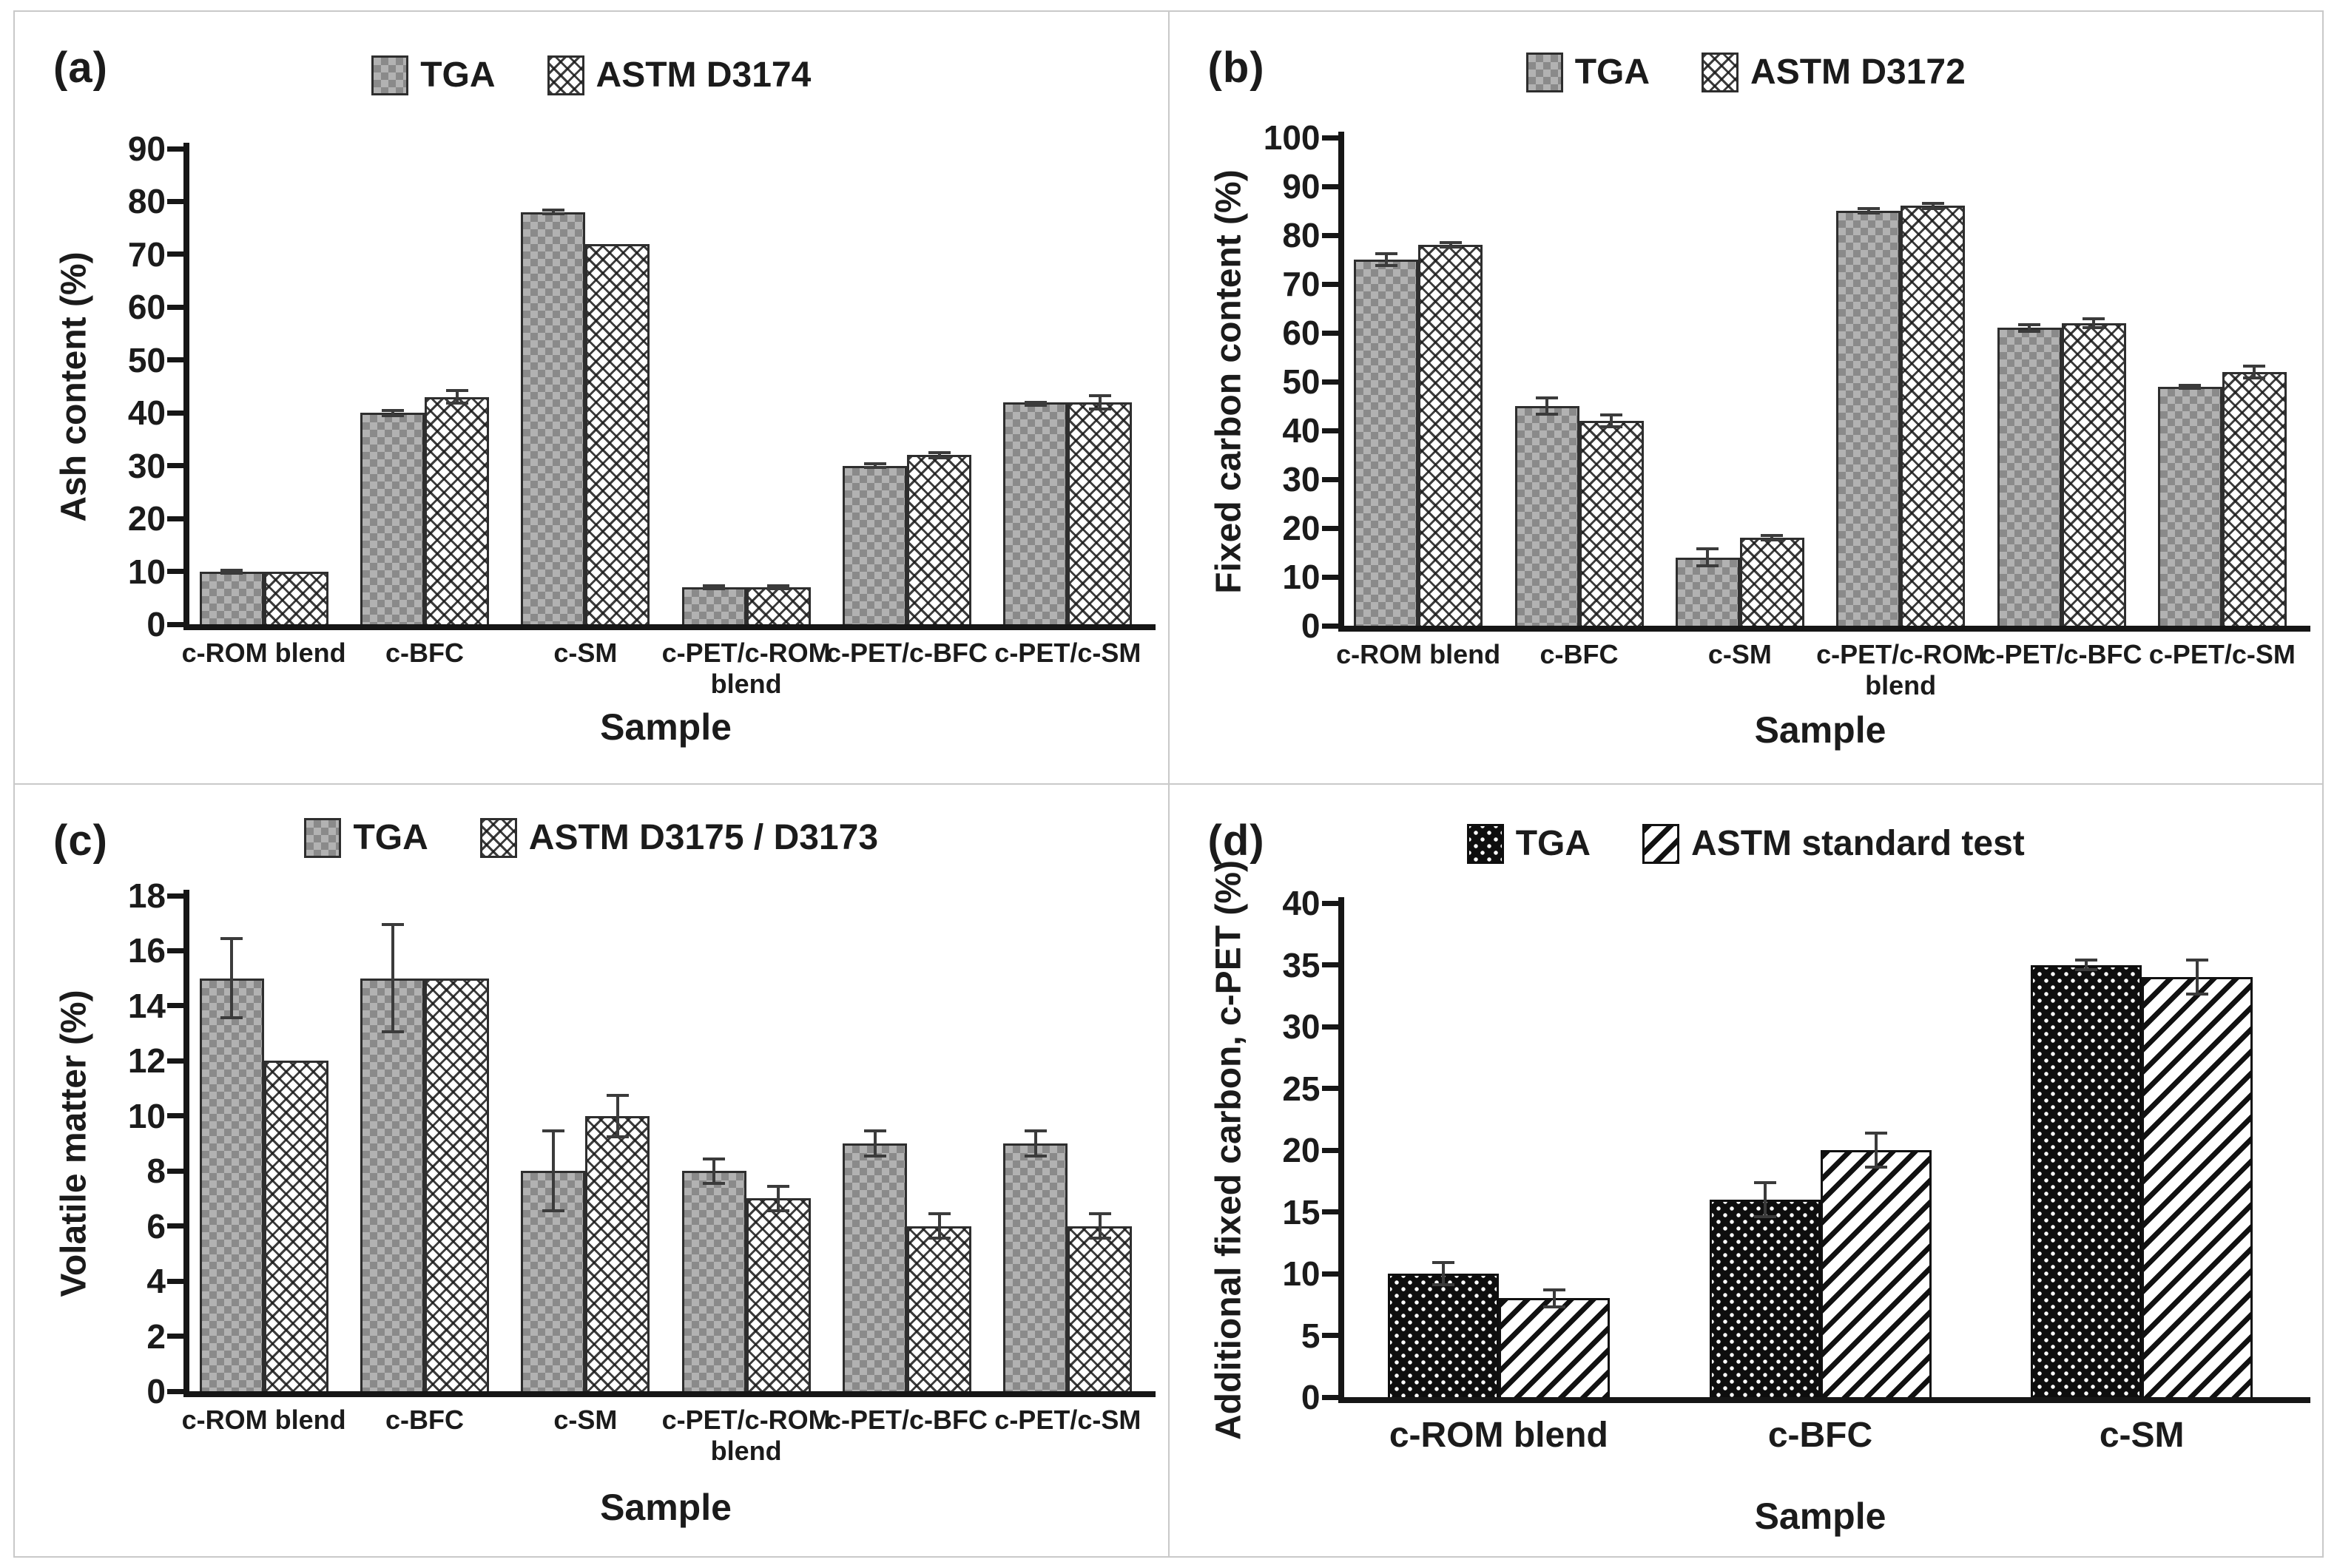 Image resolution: width=2337 pixels, height=1568 pixels. What do you see at coordinates (81, 841) in the screenshot?
I see `panel-label-c: (c)` at bounding box center [81, 841].